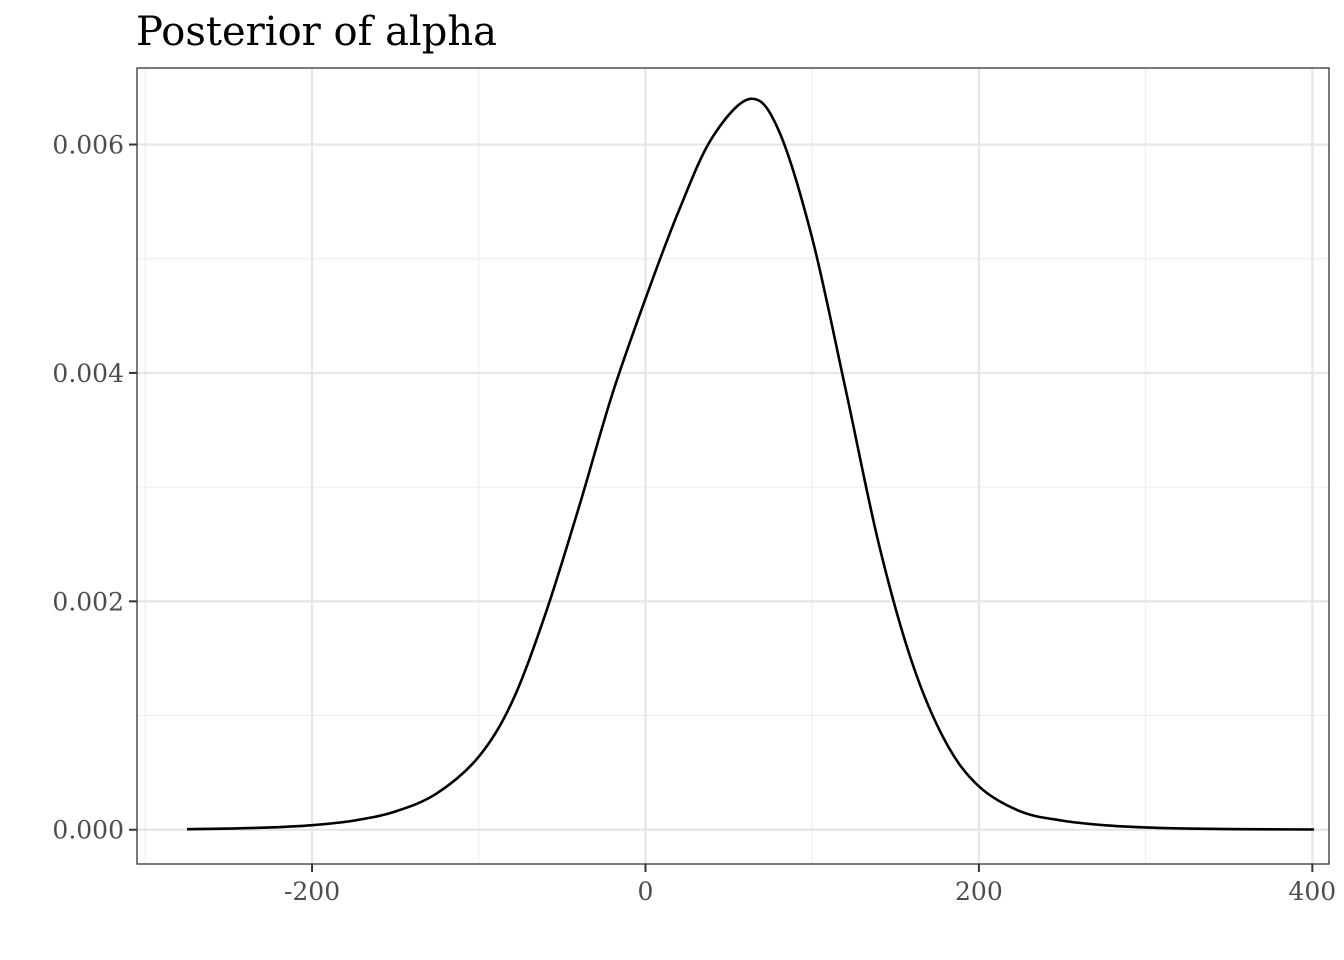 Image resolution: width=1344 pixels, height=960 pixels. Describe the element at coordinates (979, 891) in the screenshot. I see `x-tick-label: 200` at that location.